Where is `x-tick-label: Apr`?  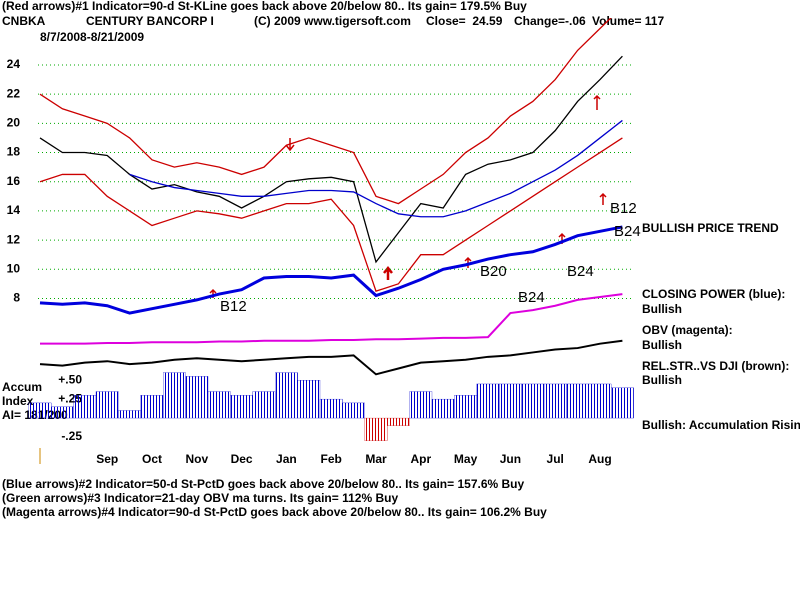 x-tick-label: Apr is located at coordinates (420, 459).